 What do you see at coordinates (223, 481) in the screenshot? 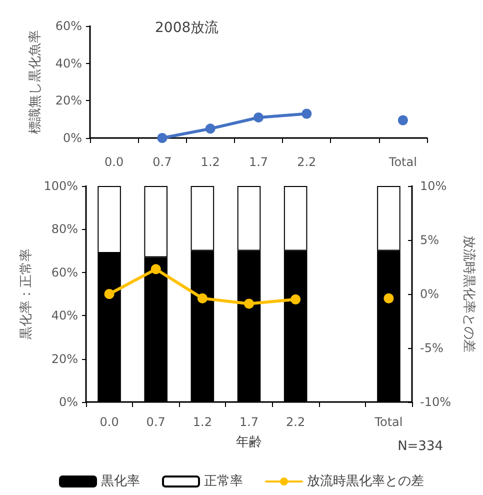
I see `legend-label: 正常率` at bounding box center [223, 481].